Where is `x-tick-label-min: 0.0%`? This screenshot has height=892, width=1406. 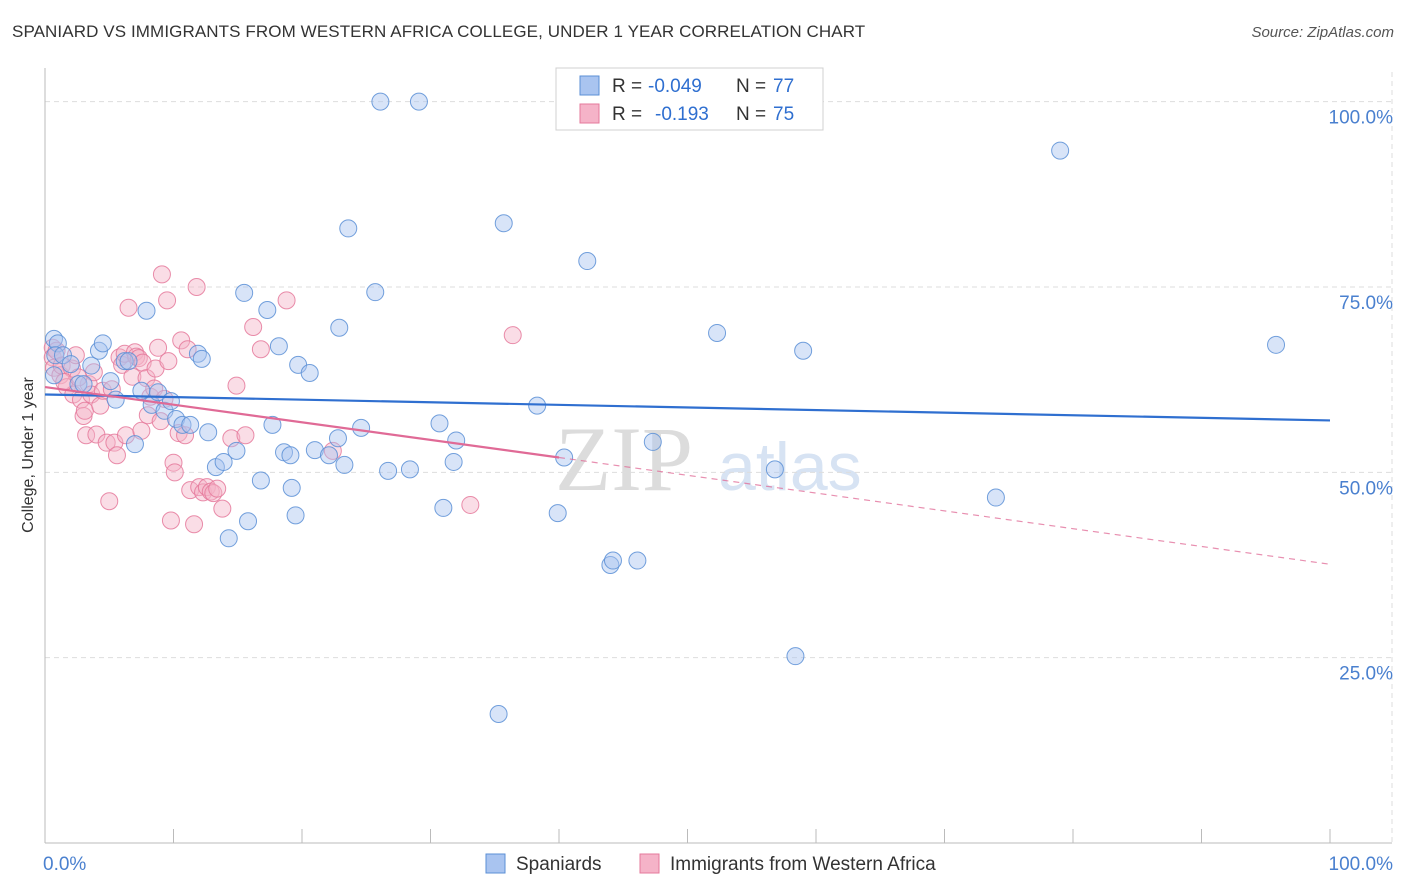 x-tick-label-min: 0.0% is located at coordinates (64, 864).